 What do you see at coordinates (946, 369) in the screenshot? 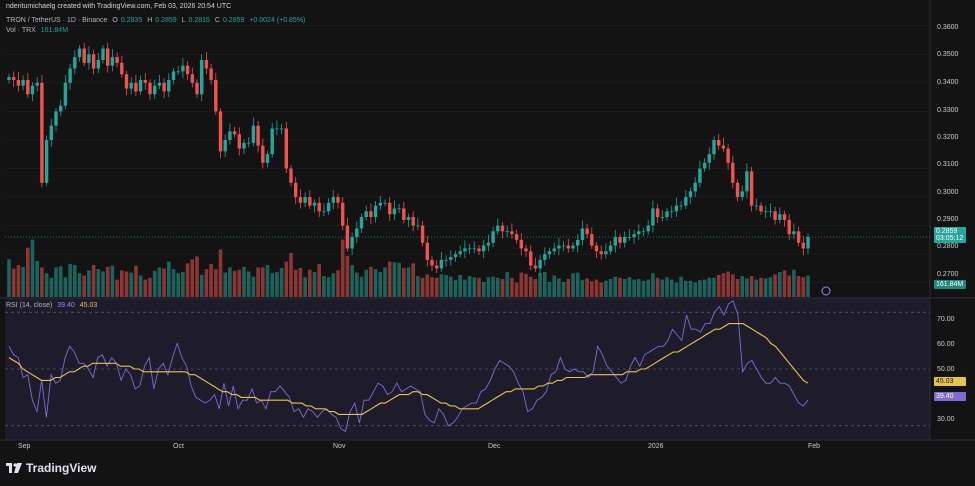
I see `rsi-tick: 50.00` at bounding box center [946, 369].